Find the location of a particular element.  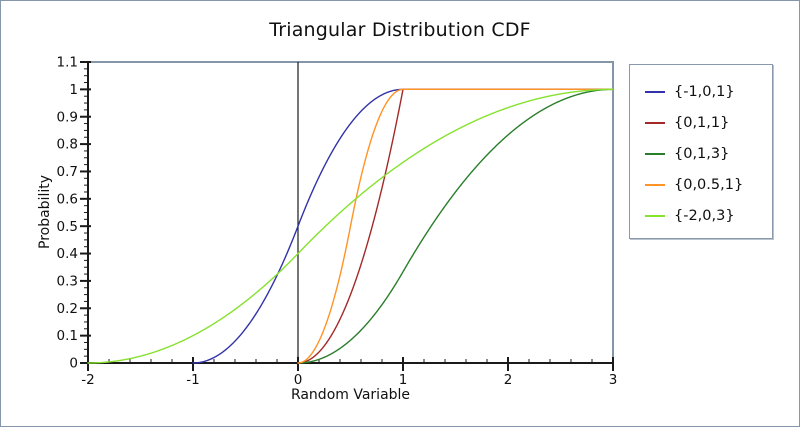

y-axis-title: Probability is located at coordinates (45, 212).